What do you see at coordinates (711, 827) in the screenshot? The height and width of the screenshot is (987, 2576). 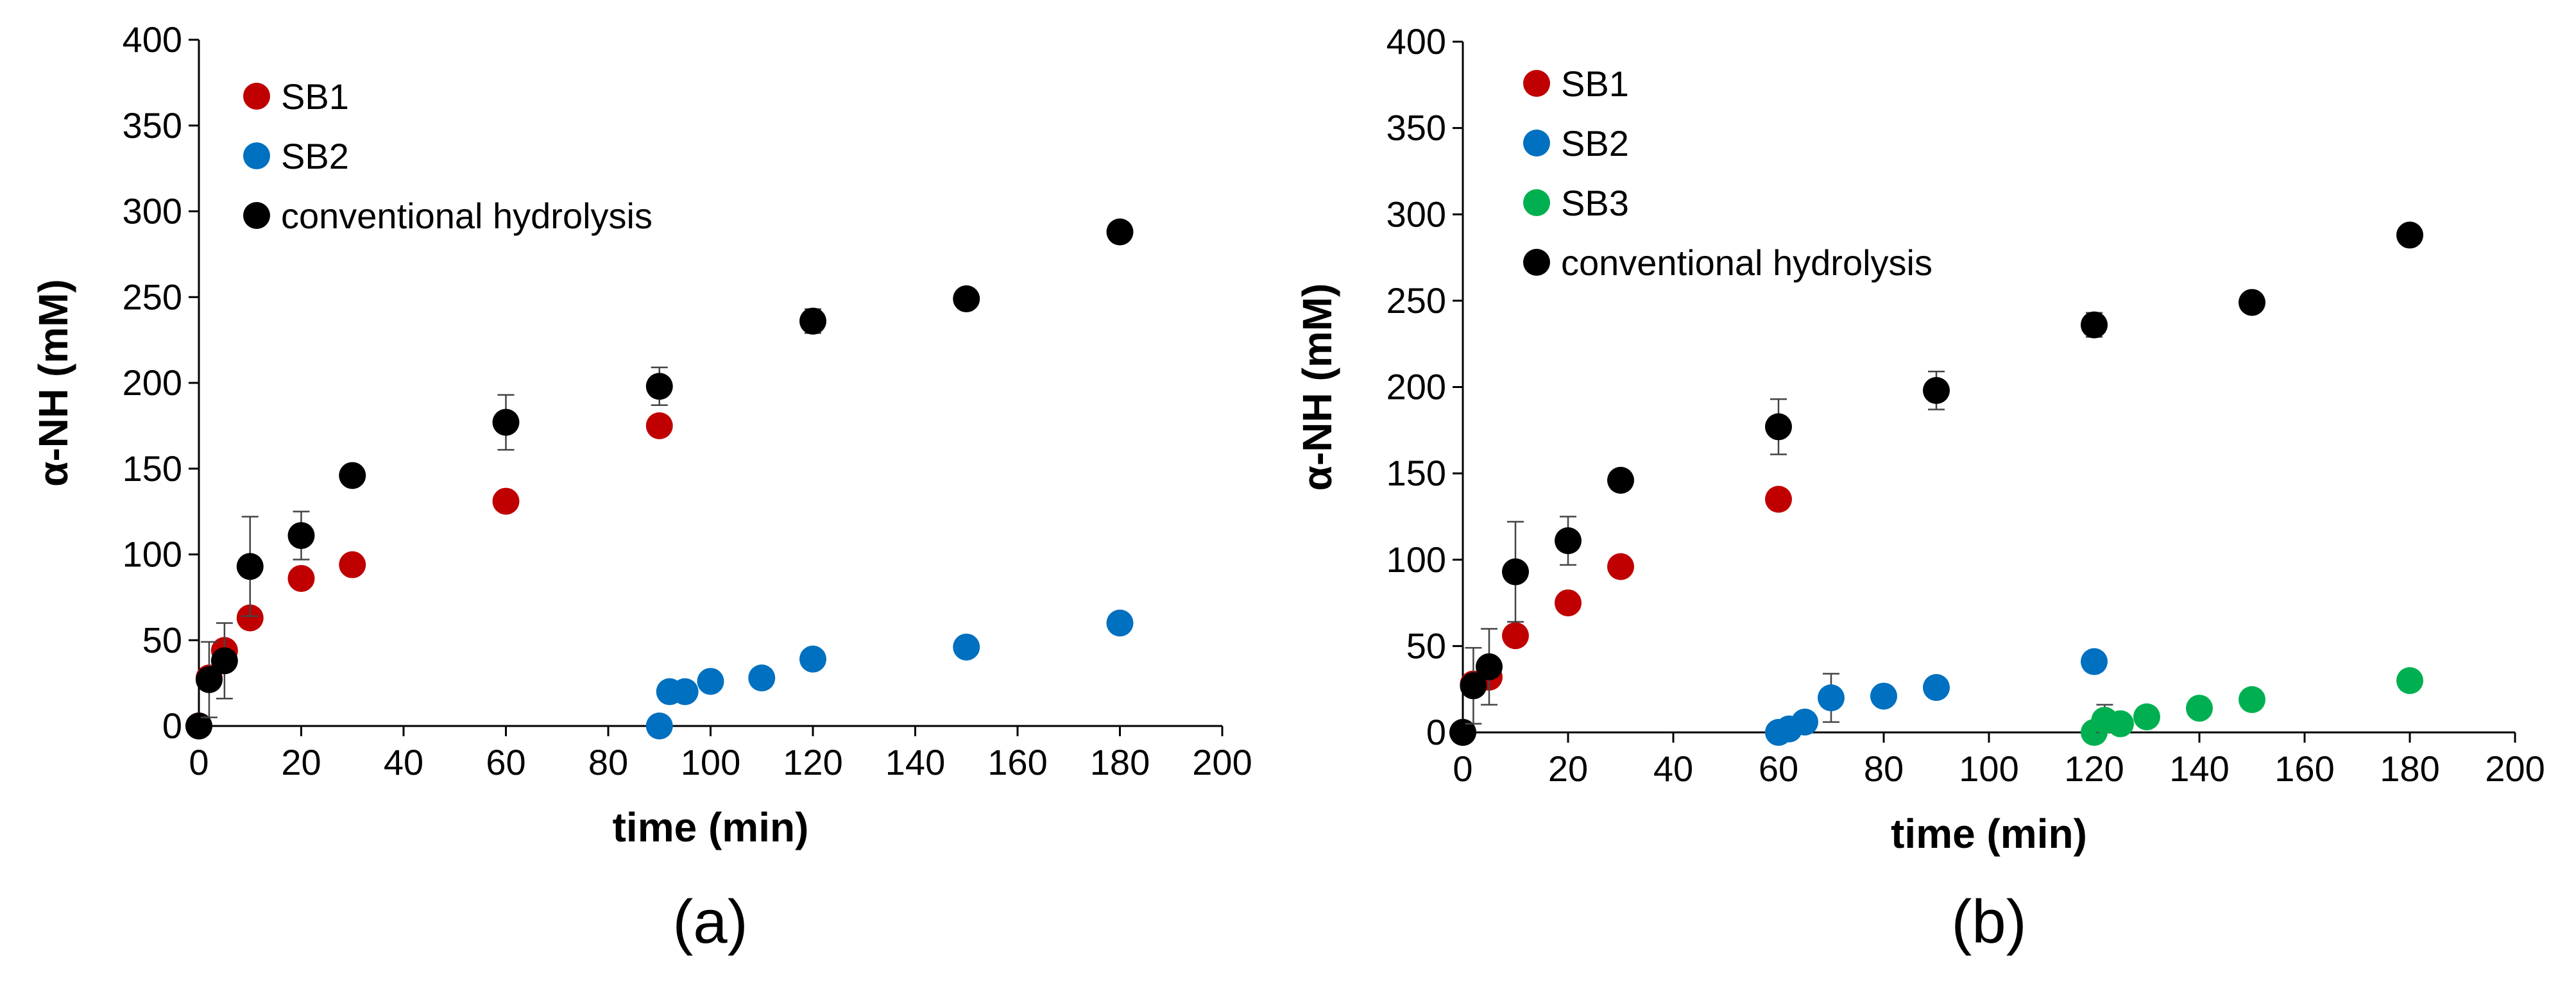 I see `panel-a-x-axis-label: time (min)` at bounding box center [711, 827].